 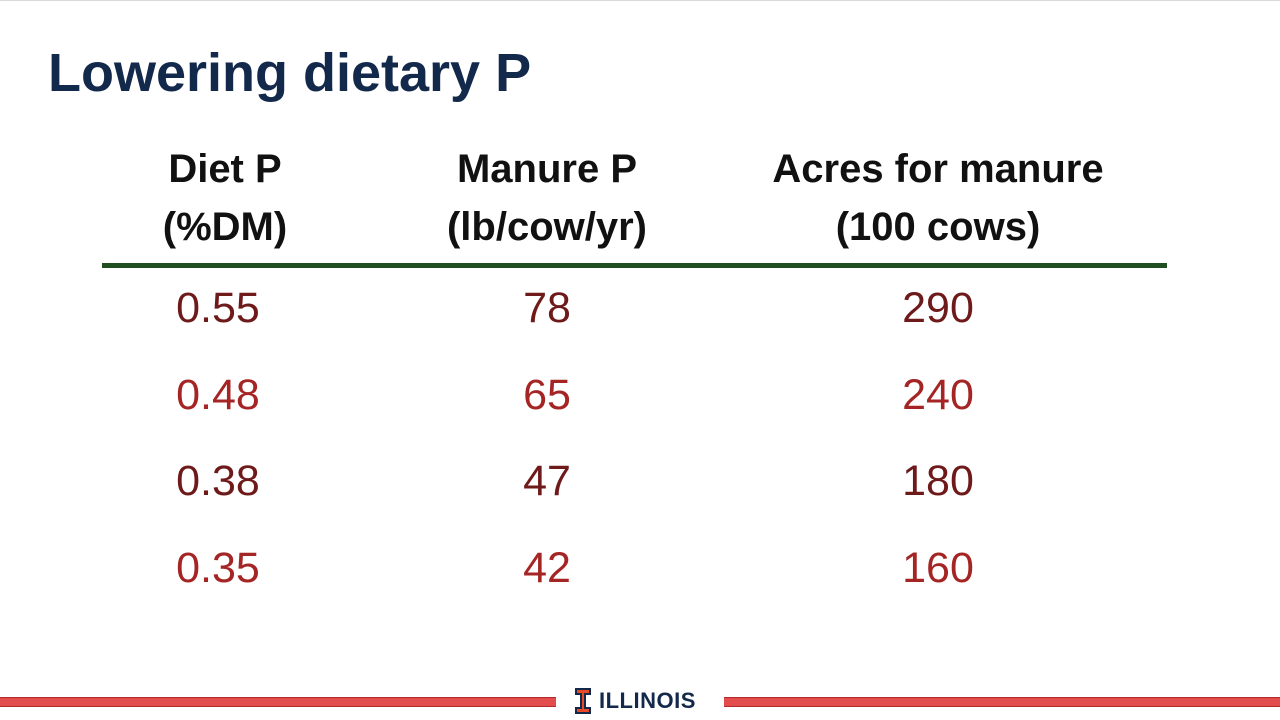 What do you see at coordinates (938, 568) in the screenshot?
I see `table-cell: 160` at bounding box center [938, 568].